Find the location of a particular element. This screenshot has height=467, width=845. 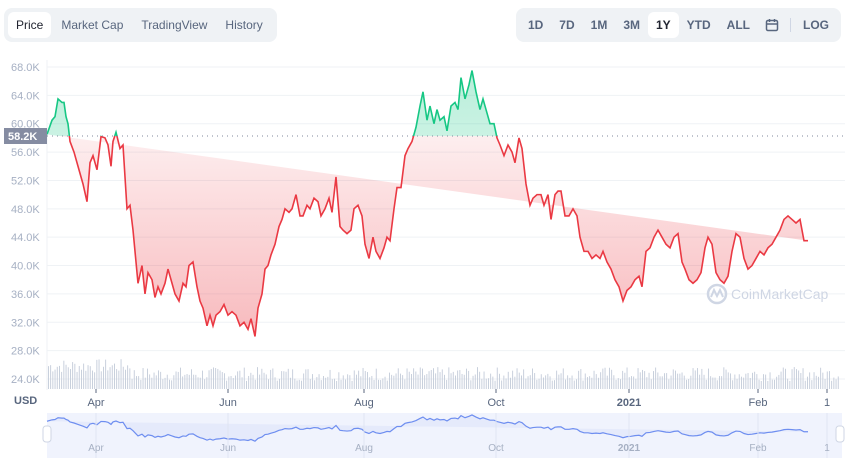

coinmarketcap-watermark: CoinMarketCap is located at coordinates (767, 294).